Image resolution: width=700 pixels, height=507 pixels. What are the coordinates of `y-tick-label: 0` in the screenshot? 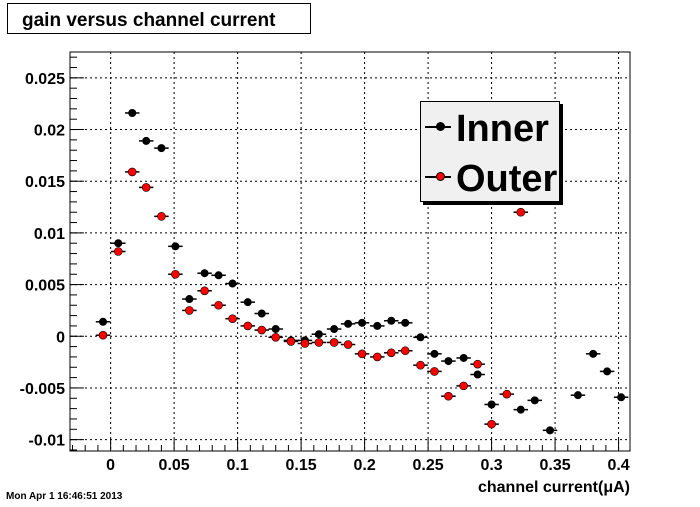 It's located at (60, 337).